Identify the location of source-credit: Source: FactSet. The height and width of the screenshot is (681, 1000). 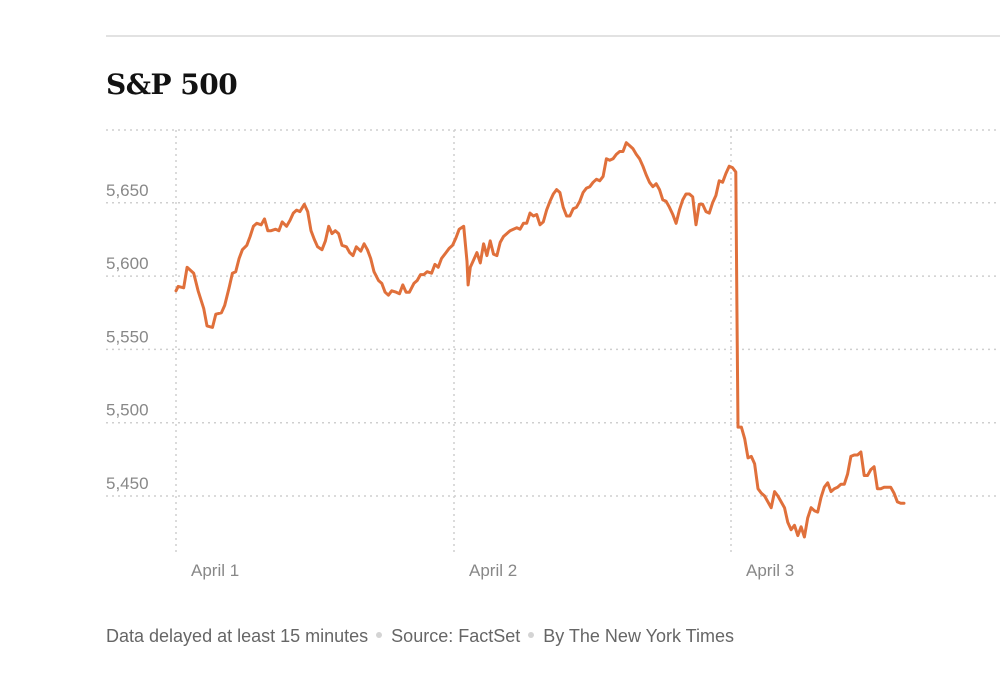
(456, 636).